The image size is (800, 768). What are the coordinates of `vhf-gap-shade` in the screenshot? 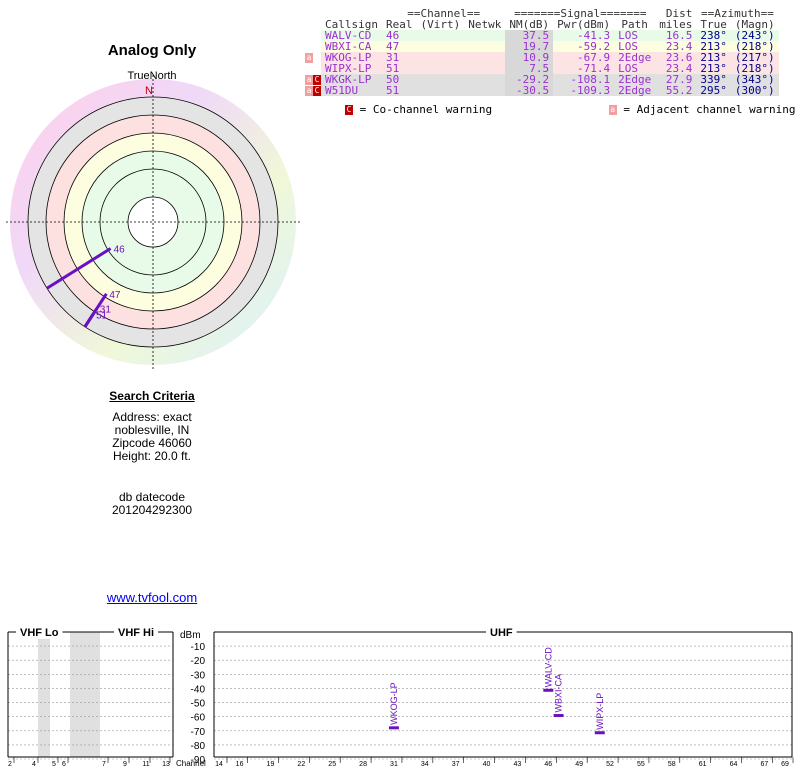 It's located at (44, 694).